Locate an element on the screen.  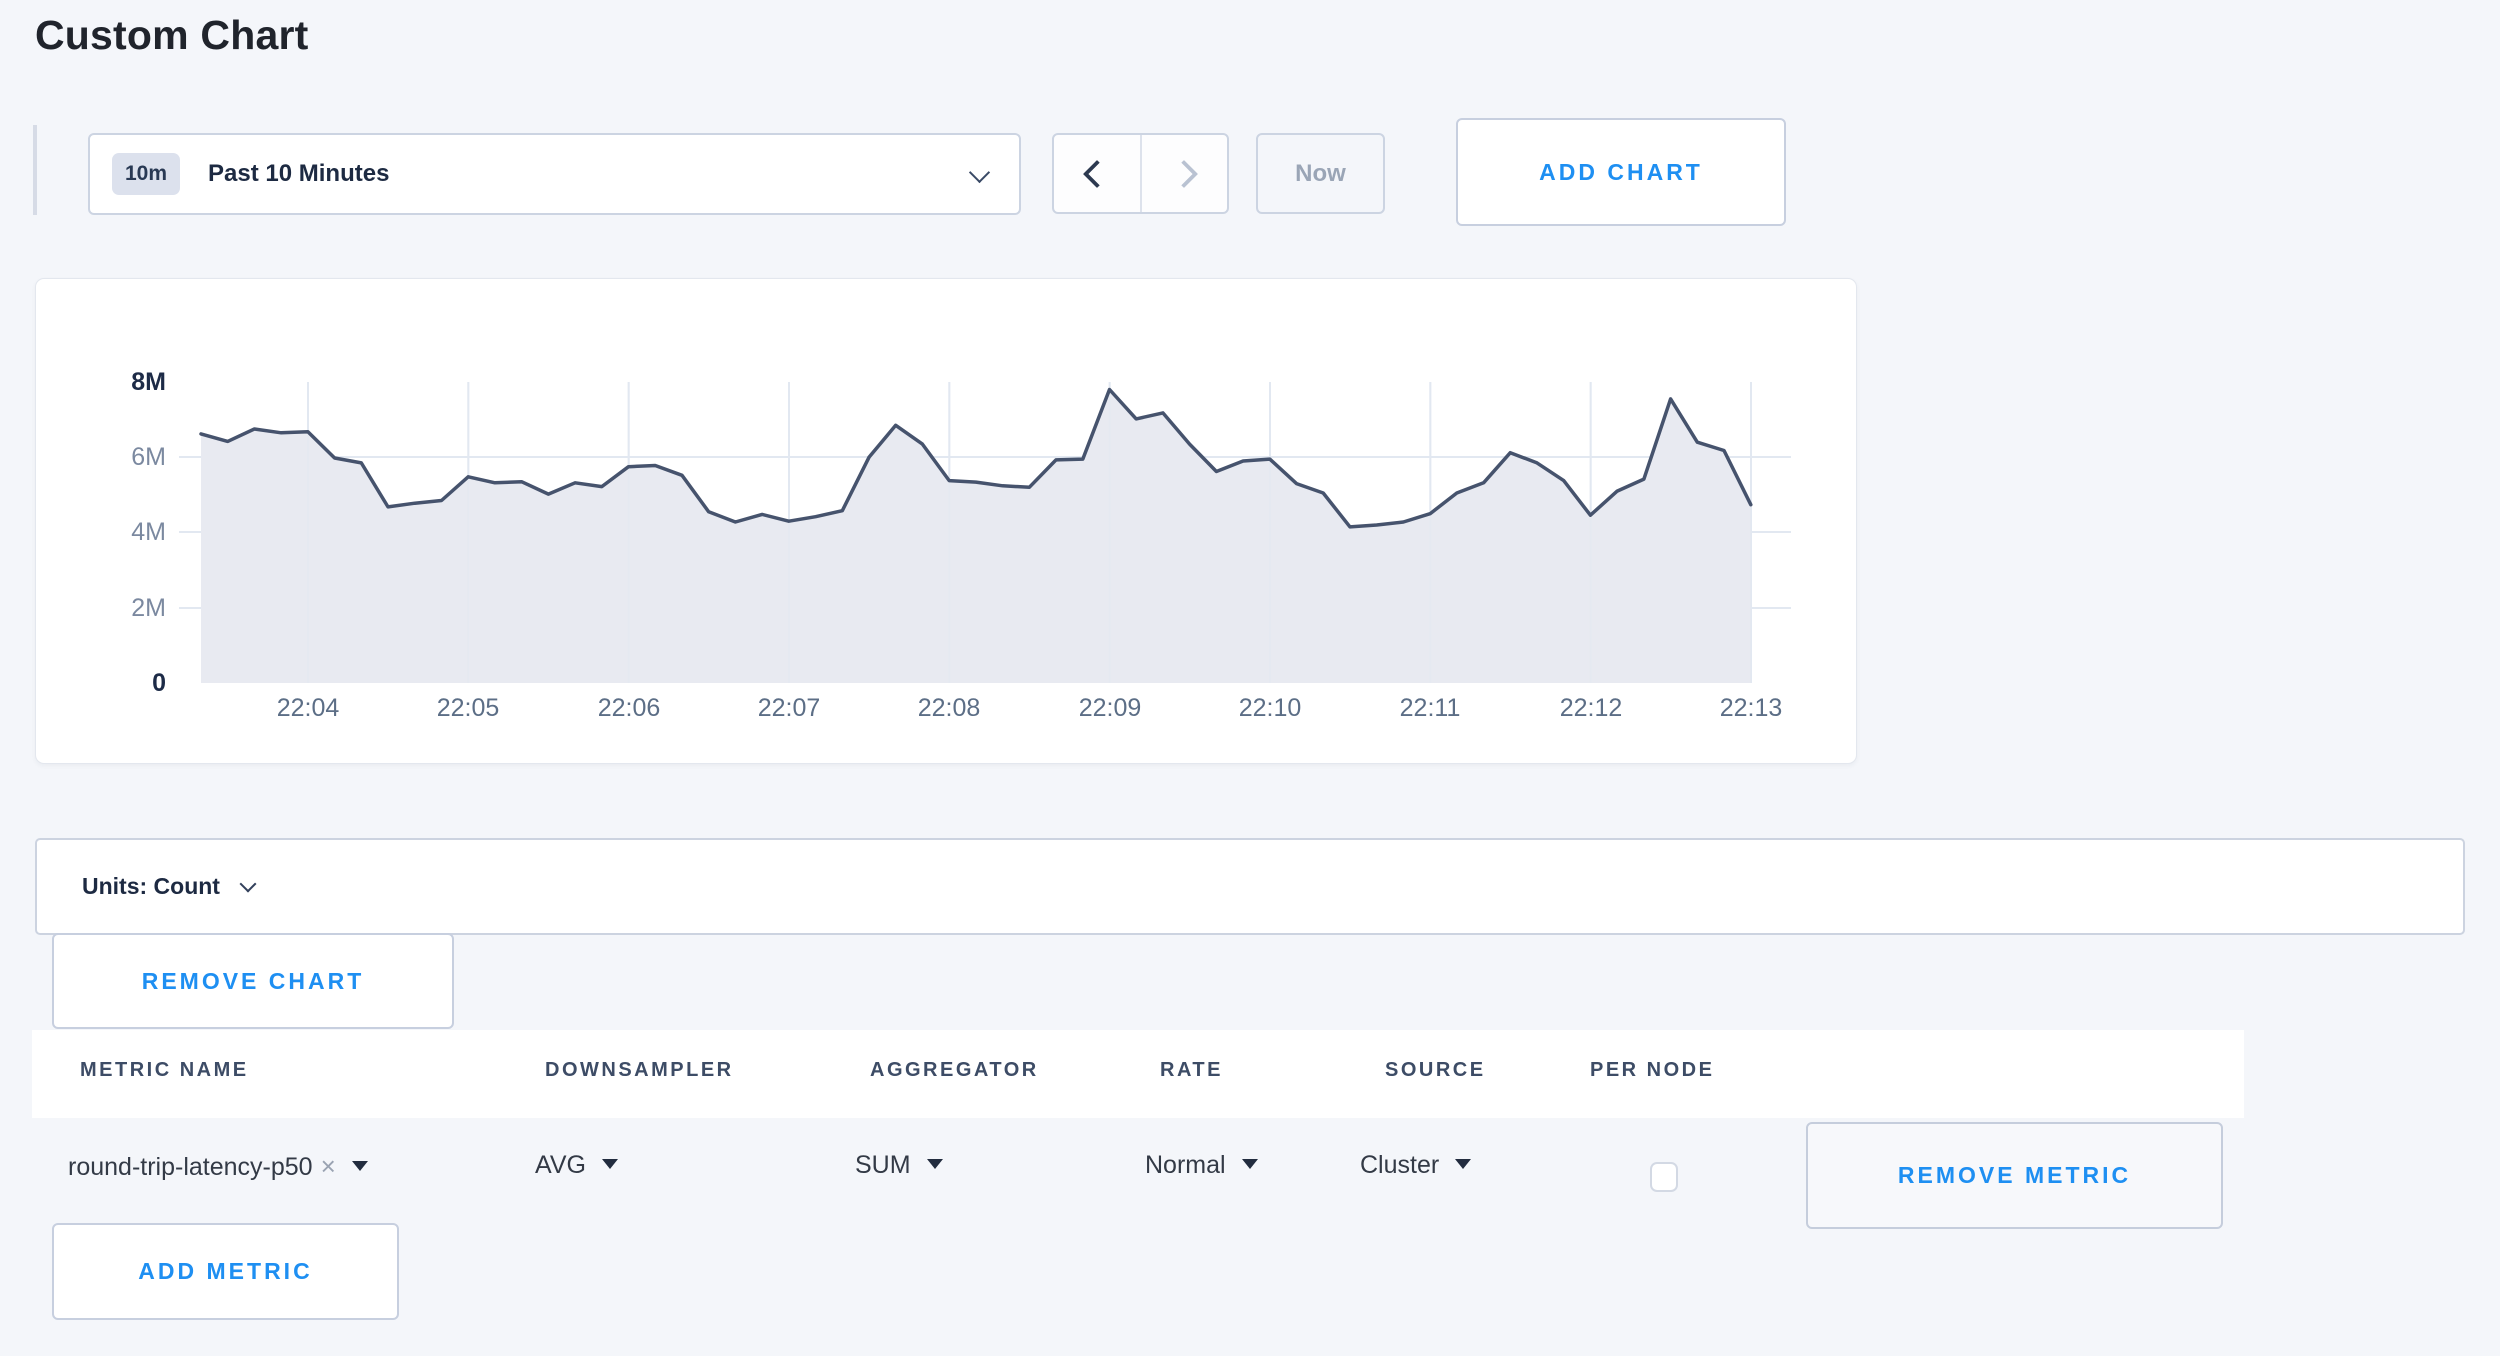
aggregator-value: SUM is located at coordinates (883, 1165).